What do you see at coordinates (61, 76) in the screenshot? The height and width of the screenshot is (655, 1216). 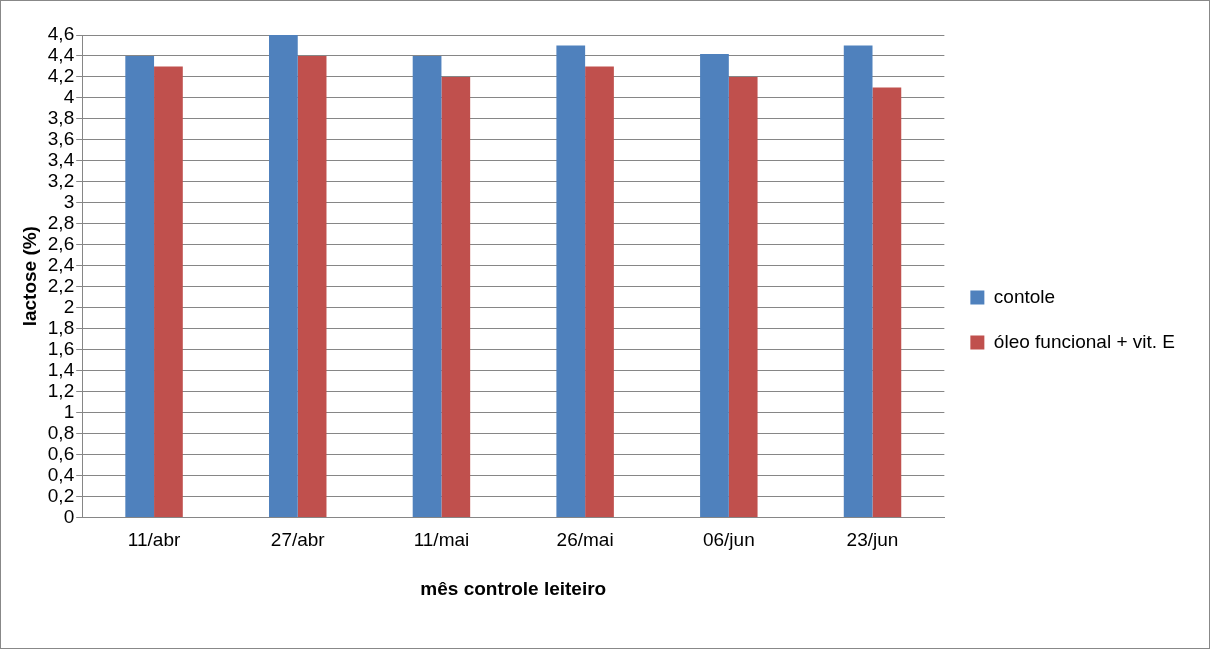 I see `y-tick-label: 4,2` at bounding box center [61, 76].